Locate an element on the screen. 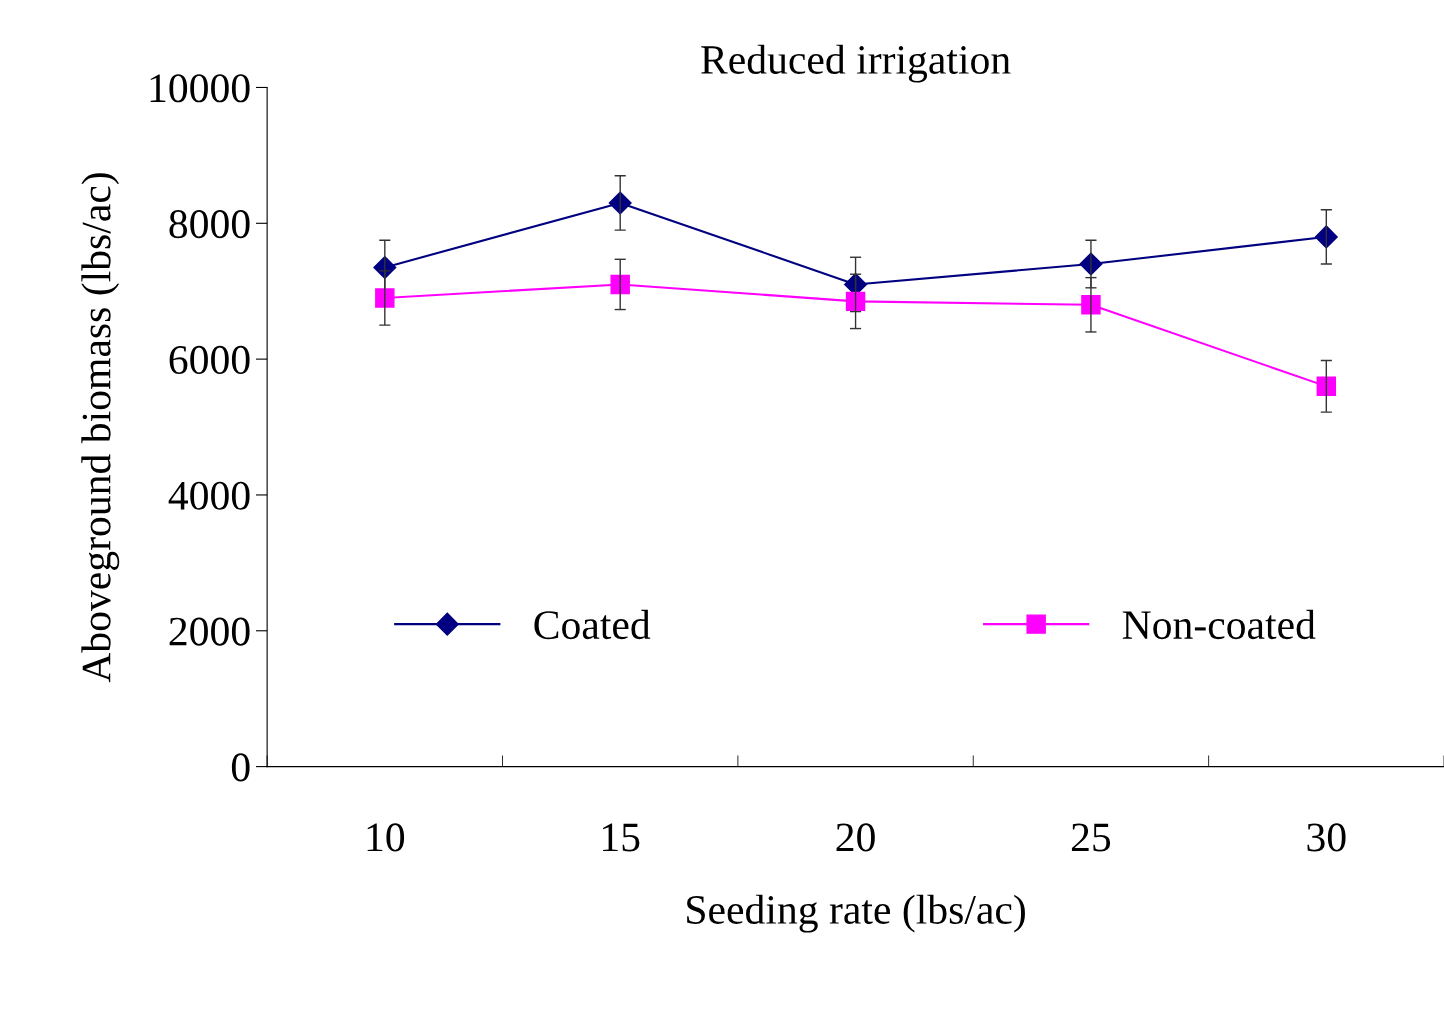  x-tick-label: 20 is located at coordinates (855, 837).